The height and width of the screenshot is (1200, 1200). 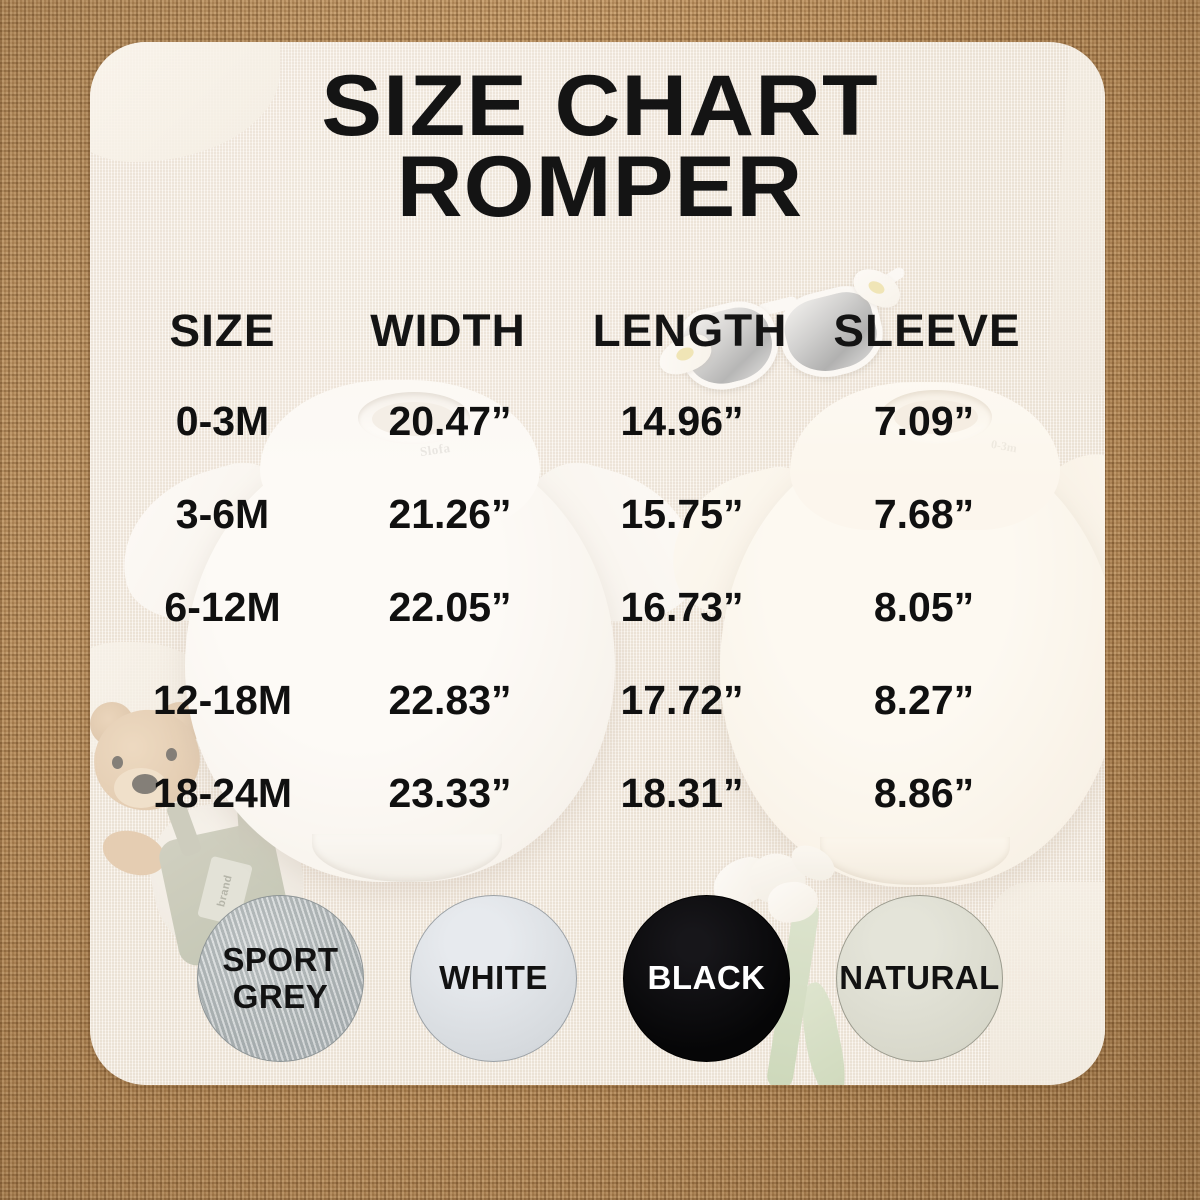 I want to click on cell-sleeve: 8.27”, so click(x=924, y=700).